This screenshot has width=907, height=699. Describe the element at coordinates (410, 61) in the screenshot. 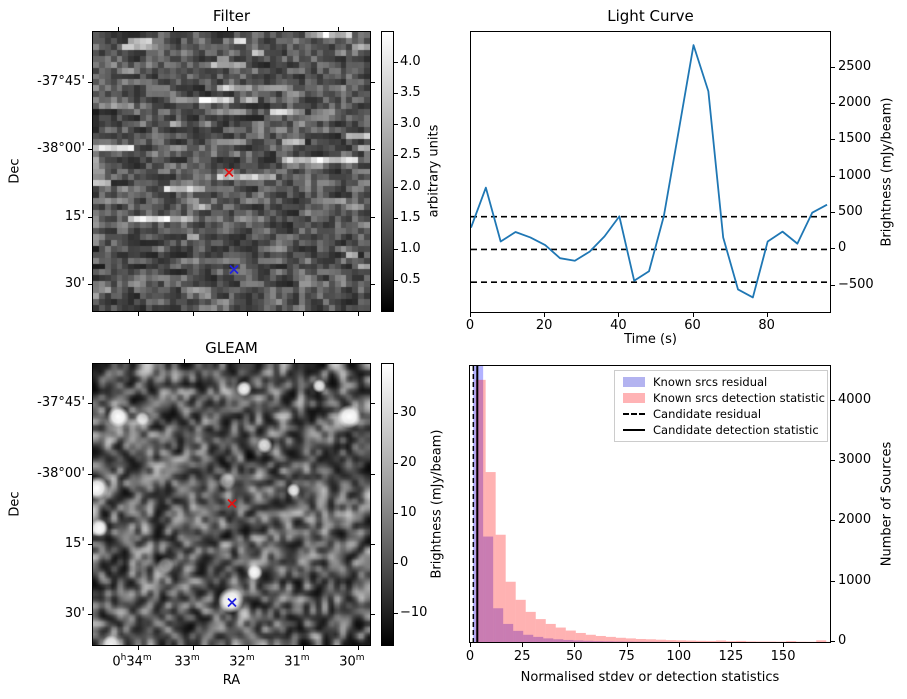

I see `filter-colorbar-tick-label: 4.0` at that location.